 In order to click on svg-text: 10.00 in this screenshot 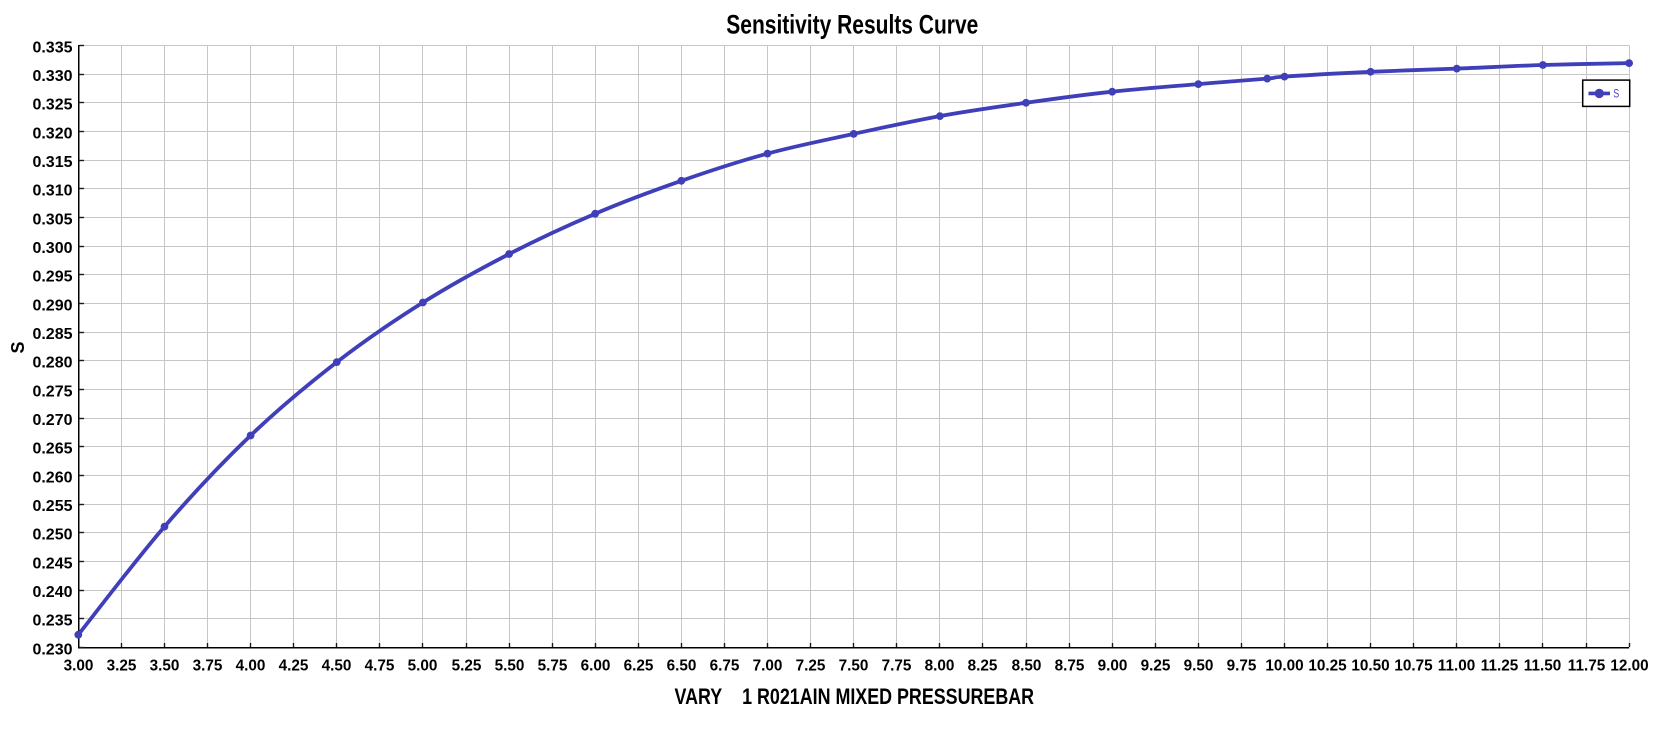, I will do `click(1284, 665)`.